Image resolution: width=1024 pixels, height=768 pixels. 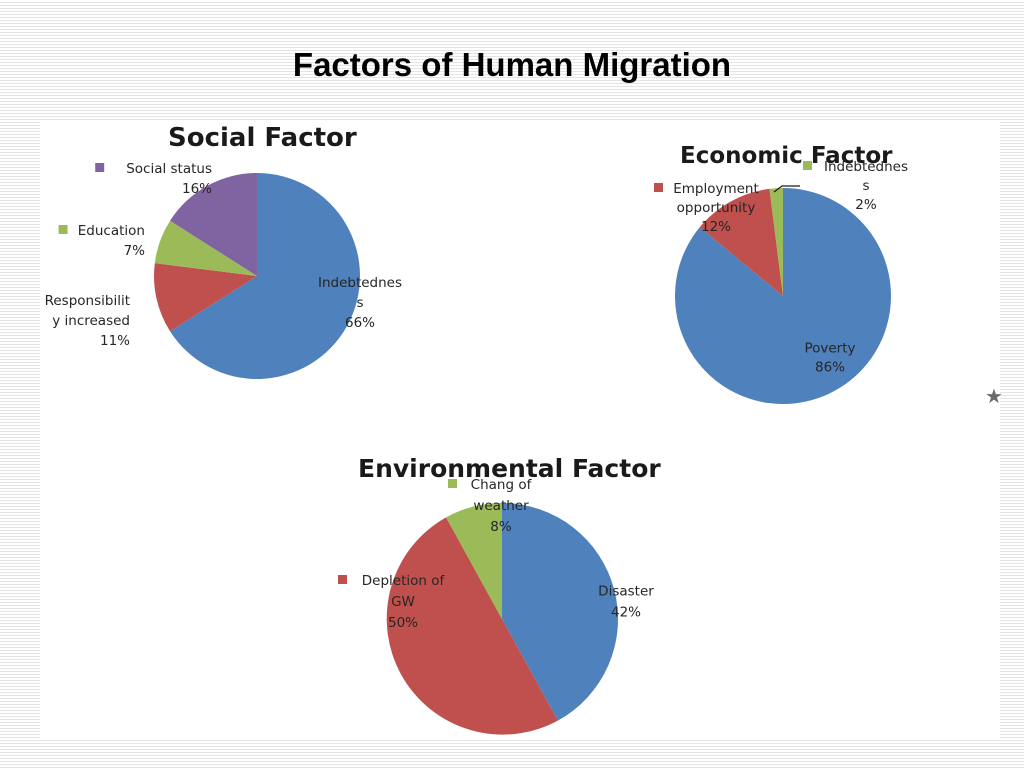 I want to click on slice-name: Employment, so click(x=716, y=189).